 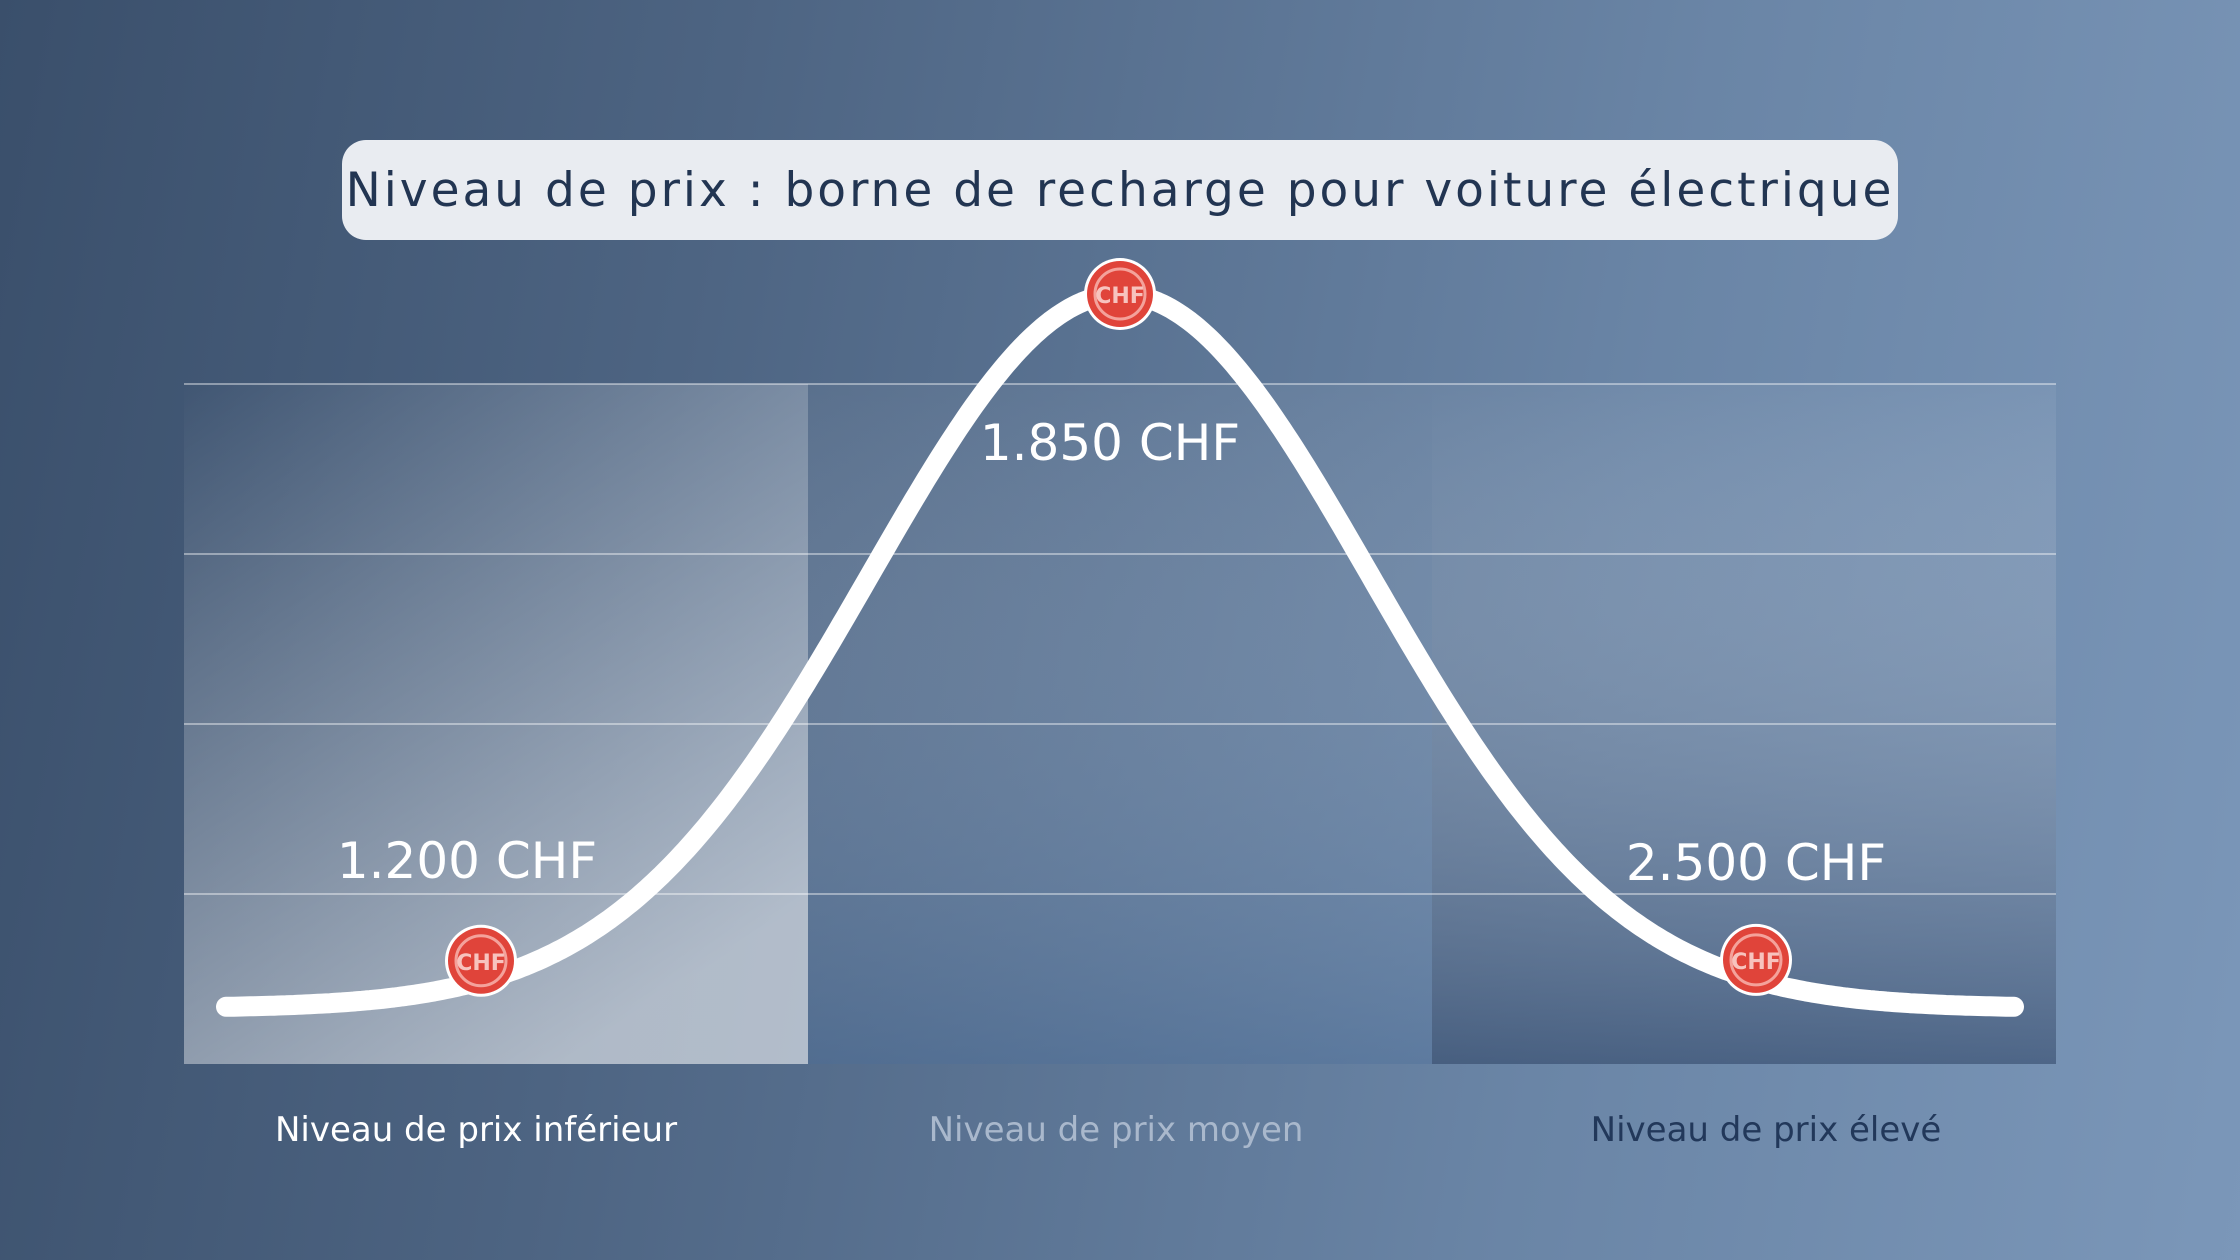 What do you see at coordinates (1766, 1130) in the screenshot?
I see `category-label-high: Niveau de prix élevé` at bounding box center [1766, 1130].